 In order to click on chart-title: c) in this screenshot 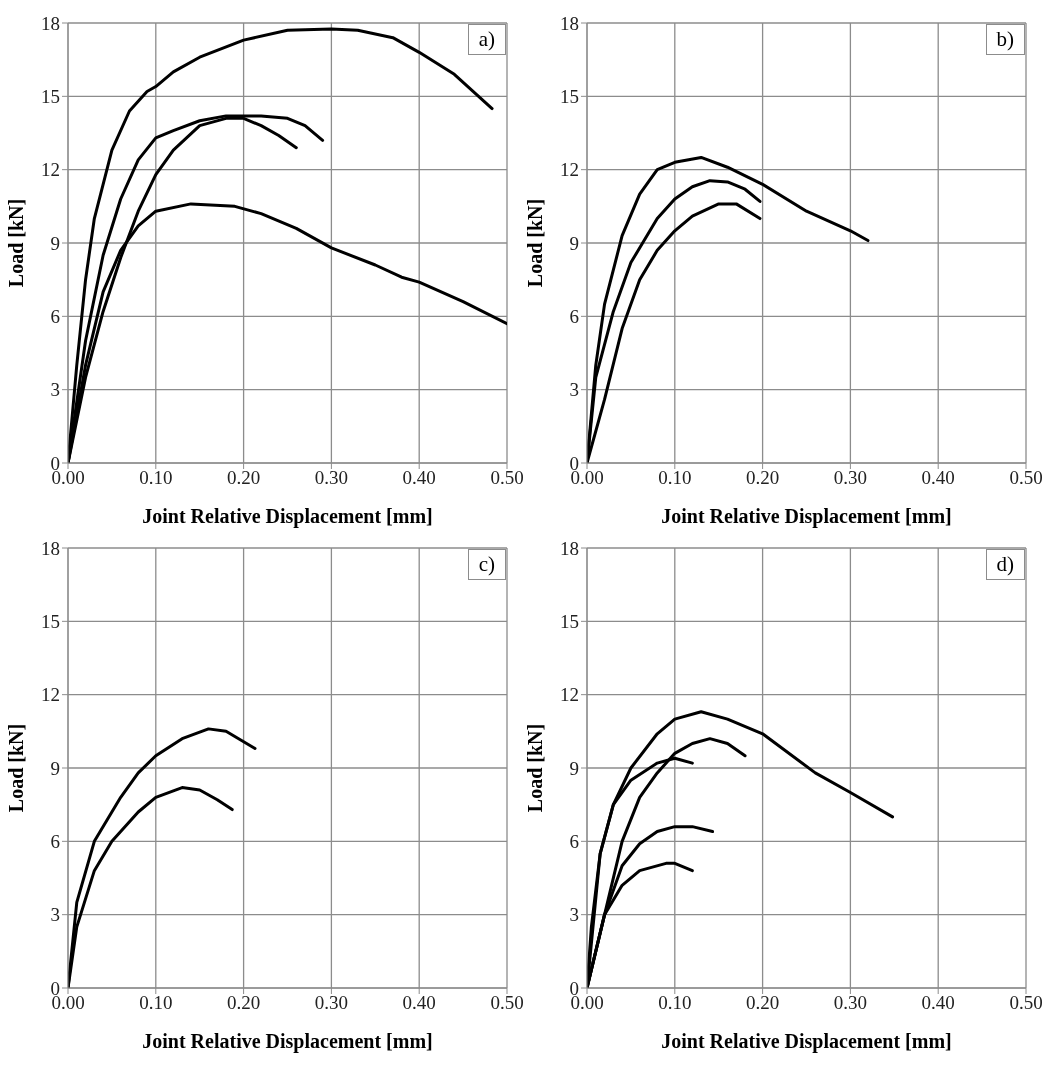, I will do `click(486, 564)`.